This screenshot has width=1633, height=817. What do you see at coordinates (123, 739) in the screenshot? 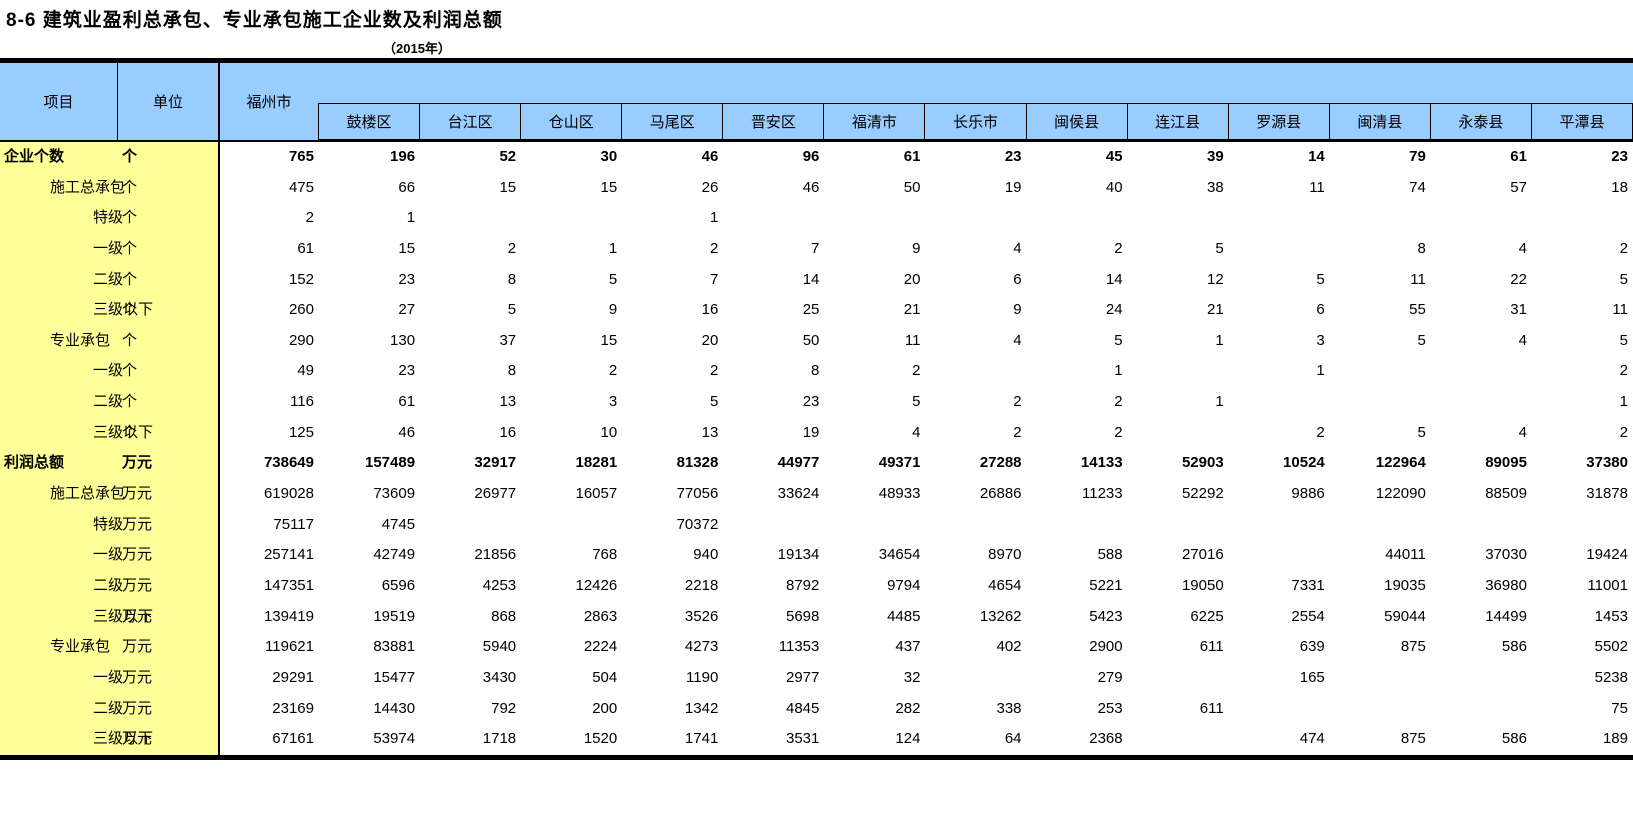
I see `row-label: 三级以下` at bounding box center [123, 739].